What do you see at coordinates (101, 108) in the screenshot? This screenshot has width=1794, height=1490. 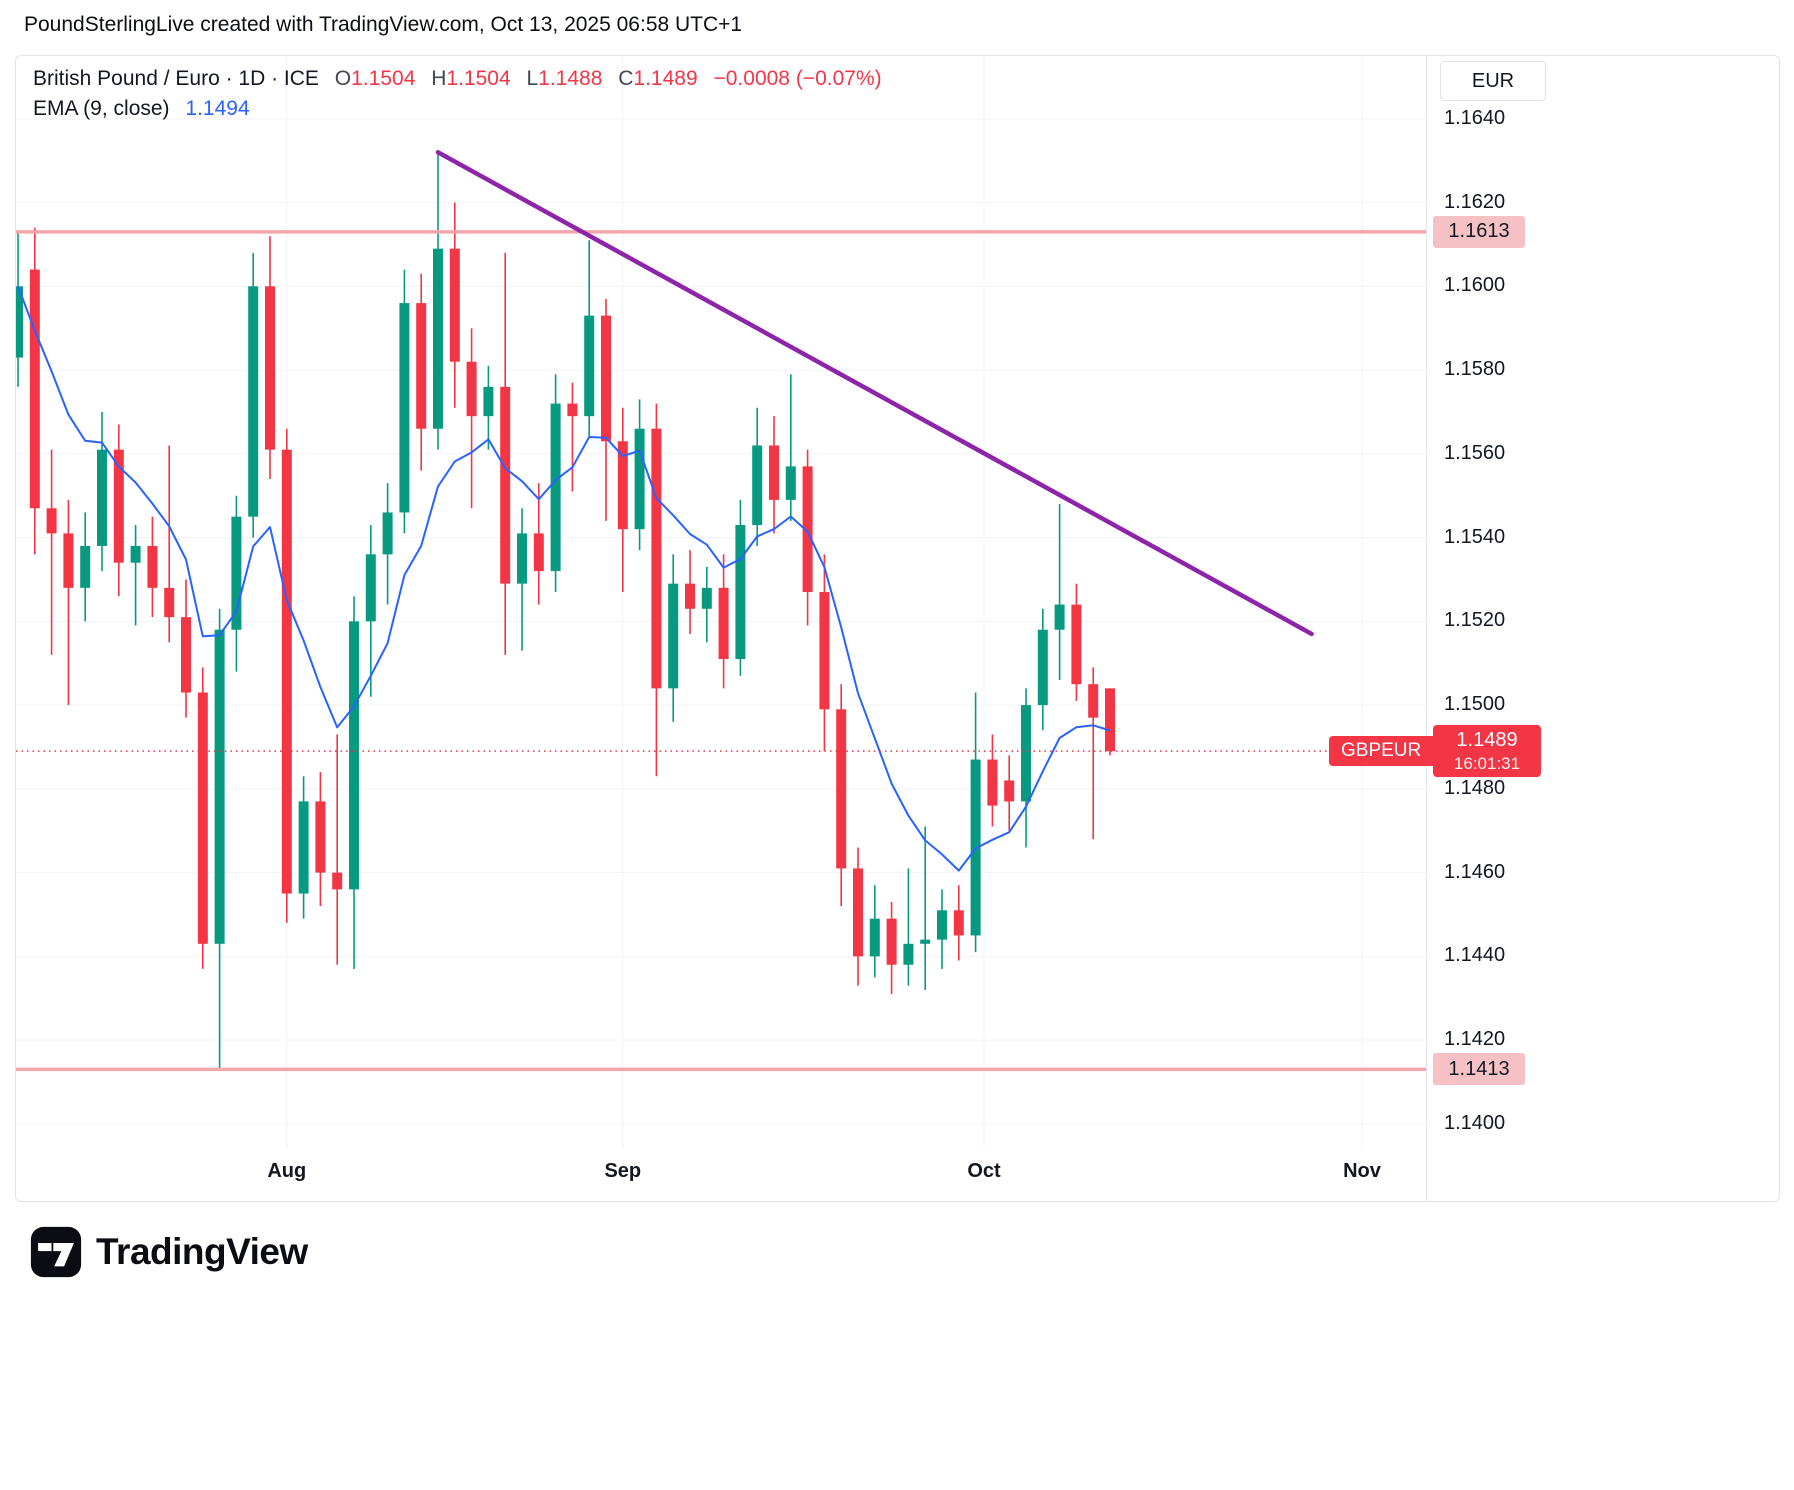 I see `ema-indicator-label: EMA (9, close)` at bounding box center [101, 108].